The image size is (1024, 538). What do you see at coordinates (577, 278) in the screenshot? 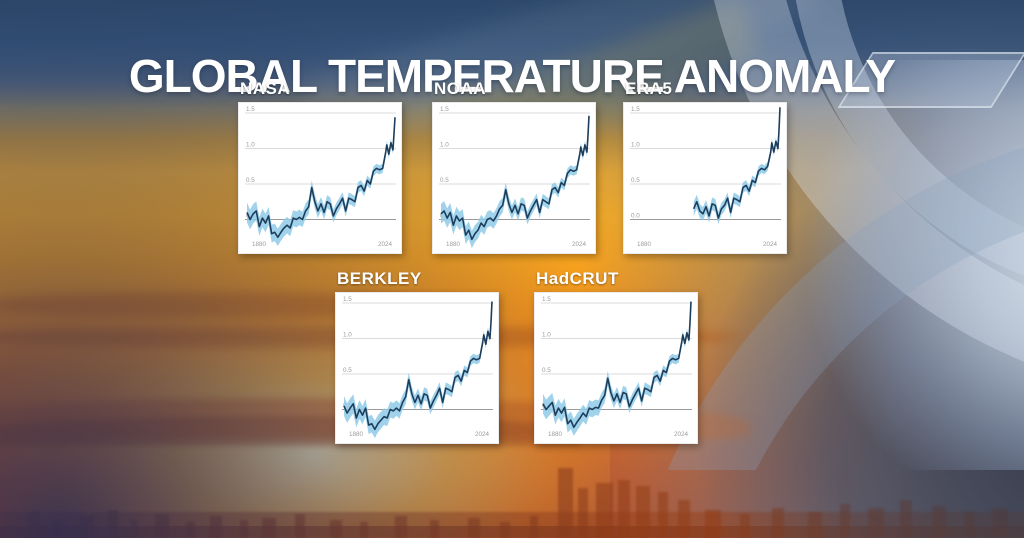
I see `chart-label: HadCRUT` at bounding box center [577, 278].